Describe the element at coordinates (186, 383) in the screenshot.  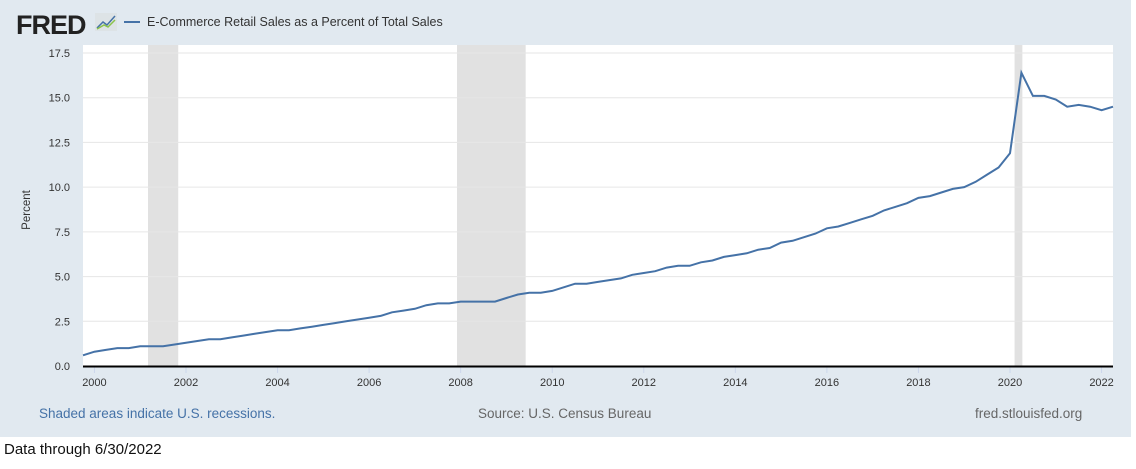
I see `x-tick-label: 2002` at that location.